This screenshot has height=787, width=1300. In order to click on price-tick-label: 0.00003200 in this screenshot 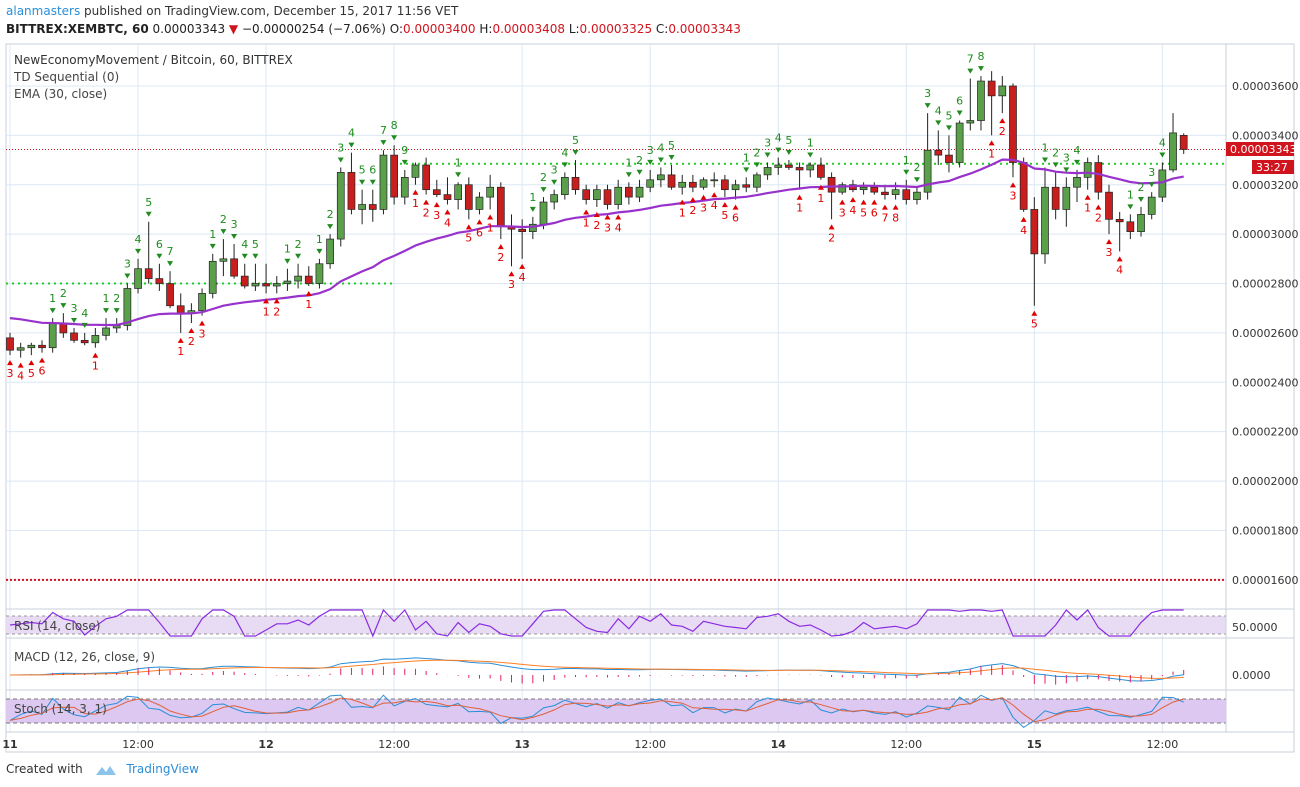, I will do `click(1265, 185)`.